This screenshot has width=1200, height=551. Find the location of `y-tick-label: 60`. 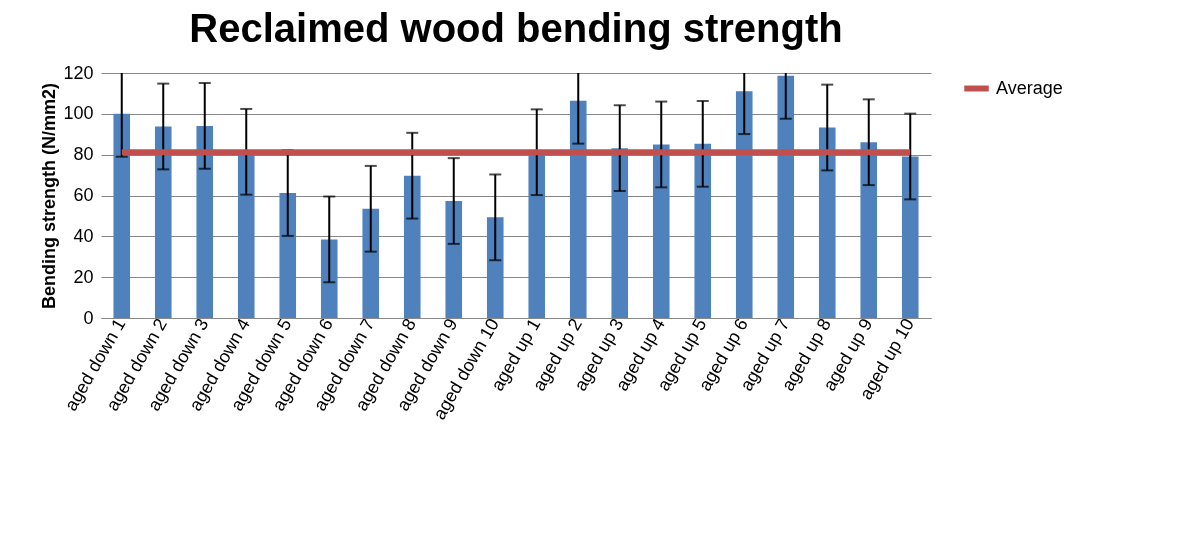

y-tick-label: 60 is located at coordinates (83, 195).